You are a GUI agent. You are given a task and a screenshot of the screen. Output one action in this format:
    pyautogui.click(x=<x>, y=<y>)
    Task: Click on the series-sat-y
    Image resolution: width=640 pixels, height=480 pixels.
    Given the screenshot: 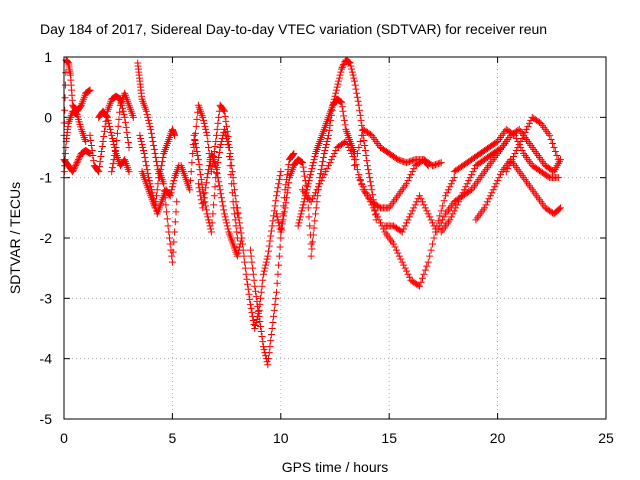 What is the action you would take?
    pyautogui.click(x=532, y=144)
    